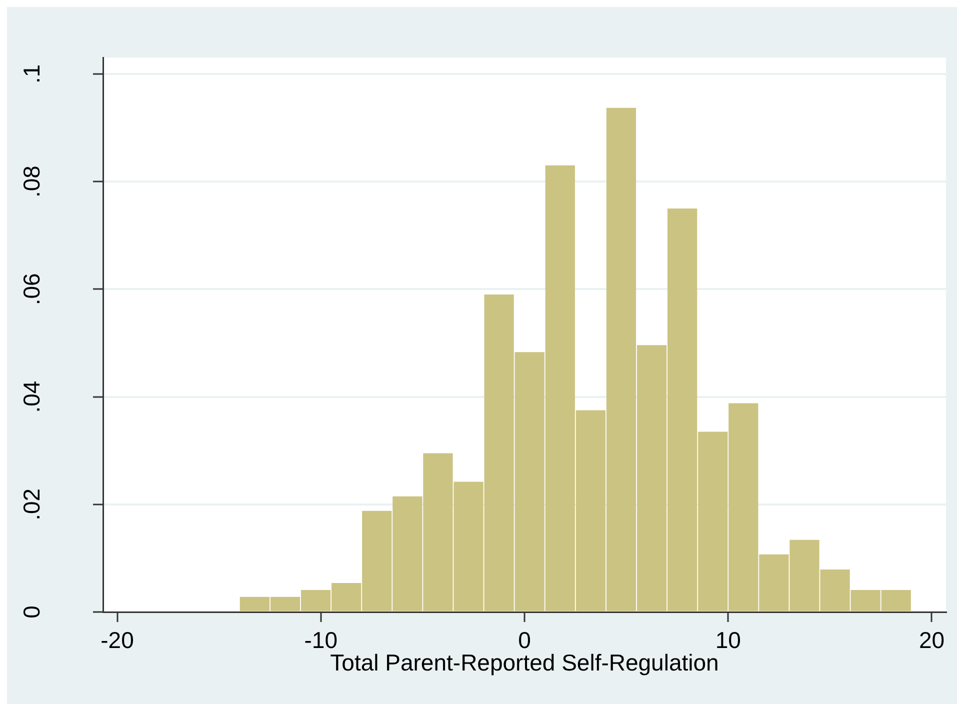 This screenshot has height=704, width=957. Describe the element at coordinates (117, 640) in the screenshot. I see `x-tick-label: -20` at that location.